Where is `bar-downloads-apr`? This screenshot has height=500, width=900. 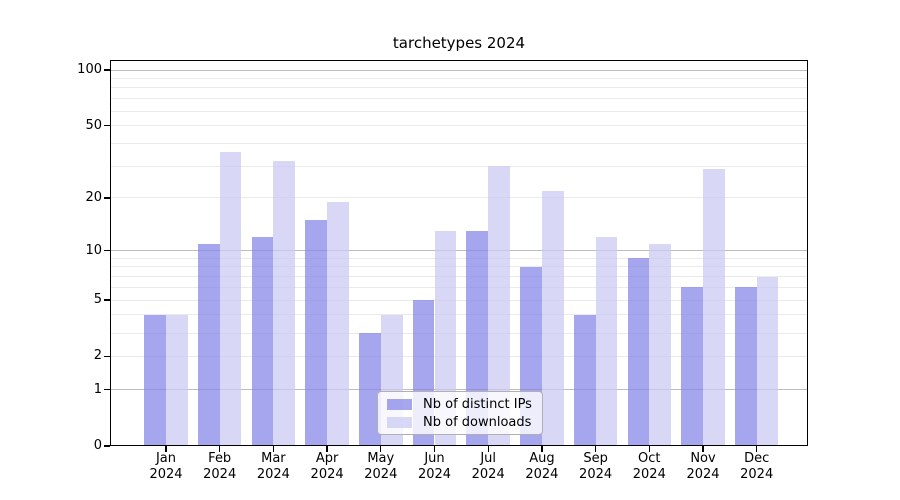 bar-downloads-apr is located at coordinates (338, 323).